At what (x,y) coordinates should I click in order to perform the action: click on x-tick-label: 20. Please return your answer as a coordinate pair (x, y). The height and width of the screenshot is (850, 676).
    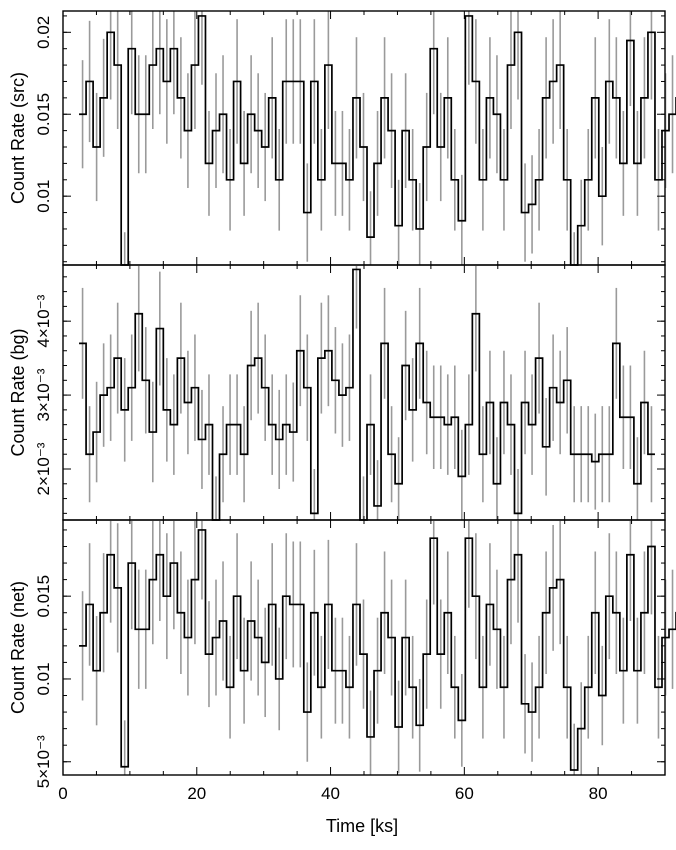
    Looking at the image, I should click on (196, 793).